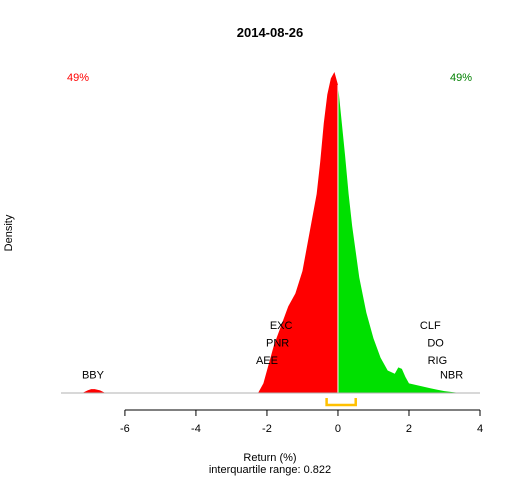 Image resolution: width=512 pixels, height=480 pixels. I want to click on iqr-bracket-line, so click(341, 402).